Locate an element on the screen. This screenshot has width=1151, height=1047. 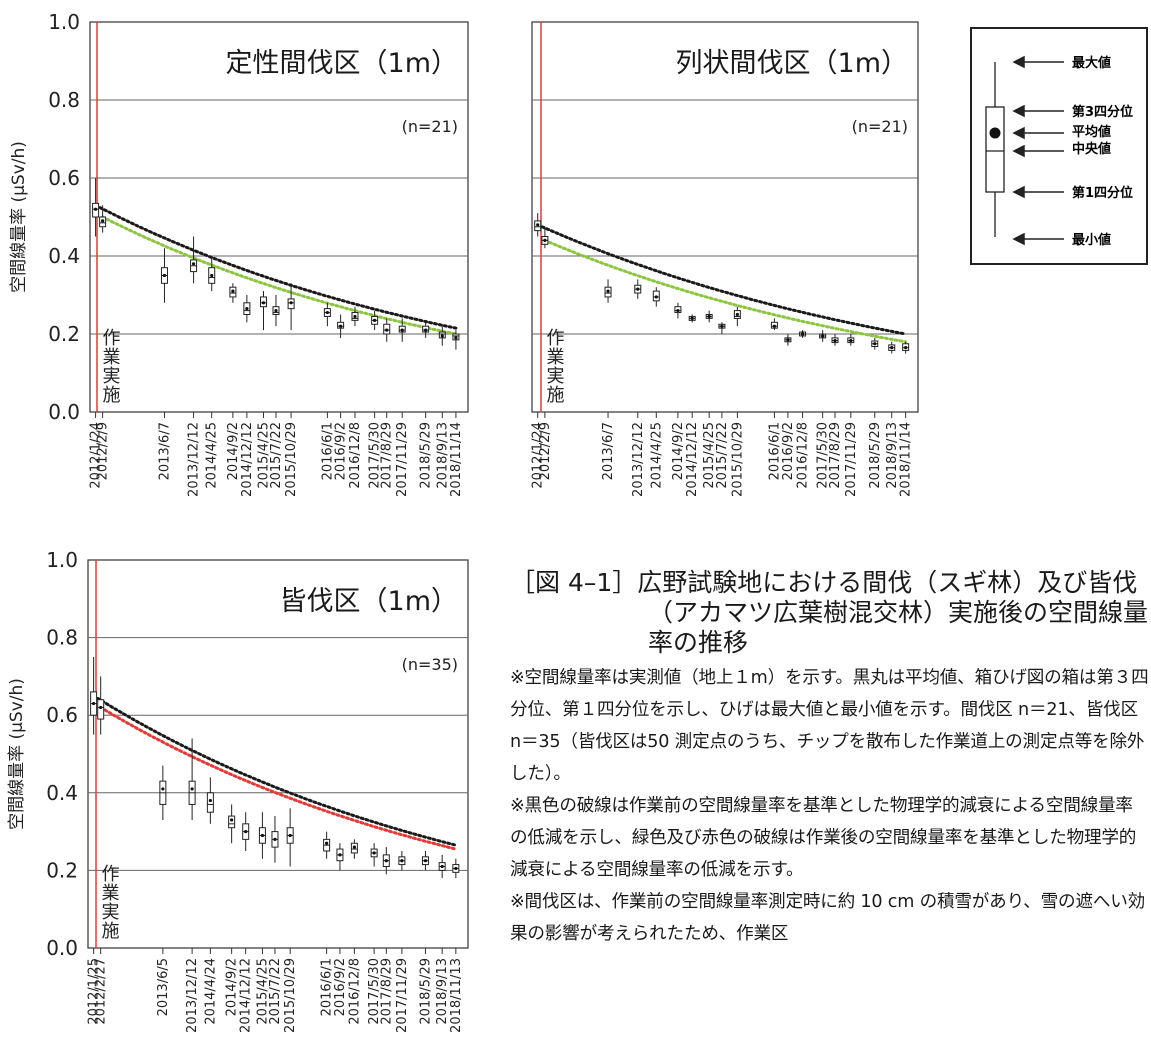
x-tick-label: 2018/11/13 is located at coordinates (456, 995).